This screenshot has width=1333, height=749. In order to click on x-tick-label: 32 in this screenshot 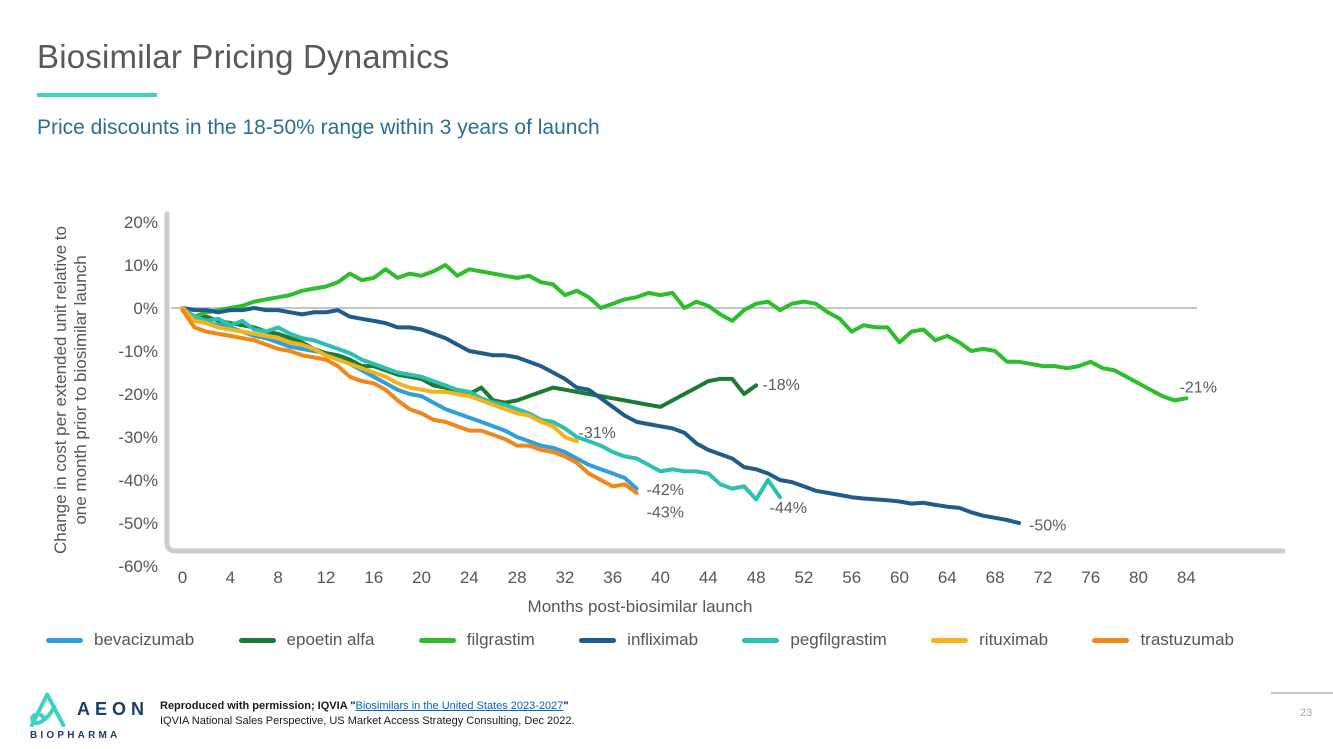, I will do `click(564, 577)`.